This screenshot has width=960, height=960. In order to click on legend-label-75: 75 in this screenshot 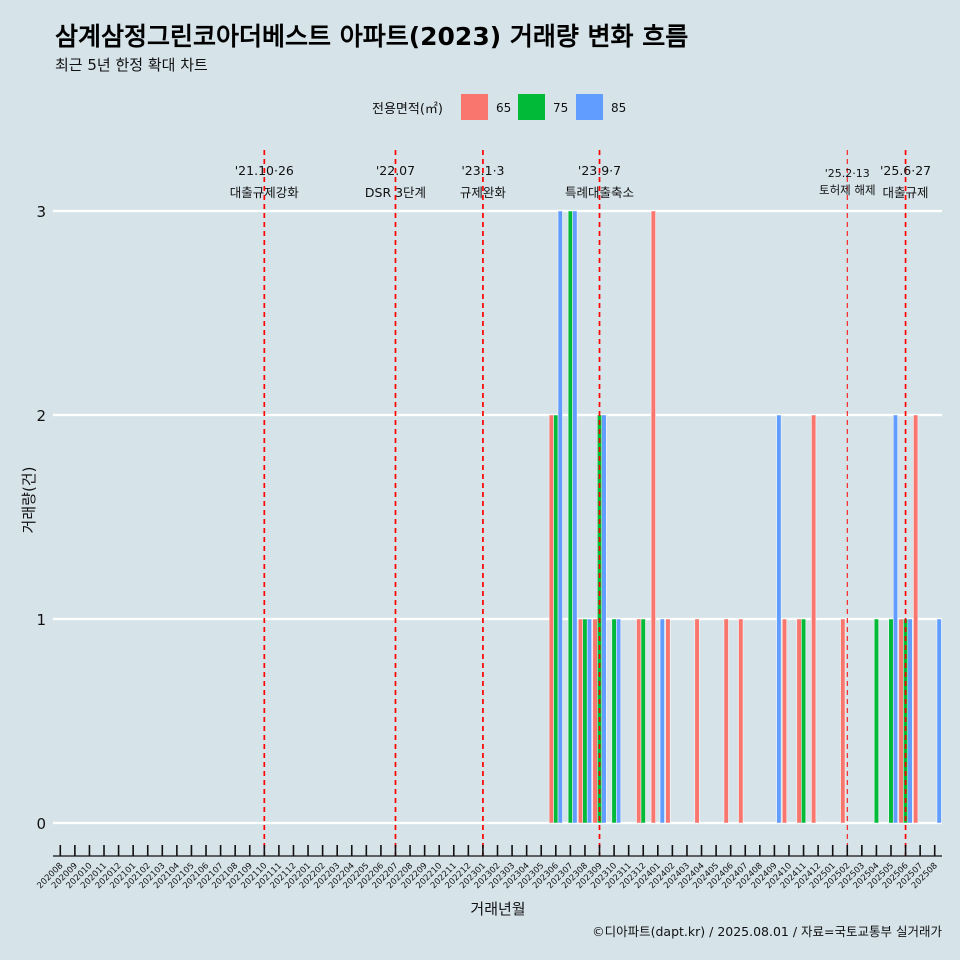, I will do `click(560, 108)`.